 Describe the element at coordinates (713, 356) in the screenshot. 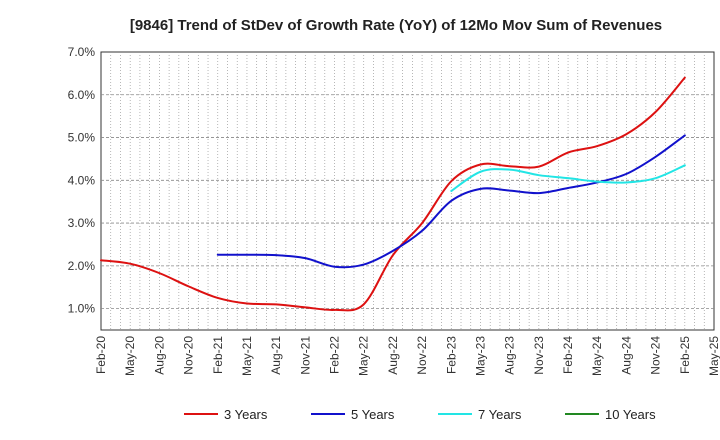

I see `x-tick-label: May-25` at that location.